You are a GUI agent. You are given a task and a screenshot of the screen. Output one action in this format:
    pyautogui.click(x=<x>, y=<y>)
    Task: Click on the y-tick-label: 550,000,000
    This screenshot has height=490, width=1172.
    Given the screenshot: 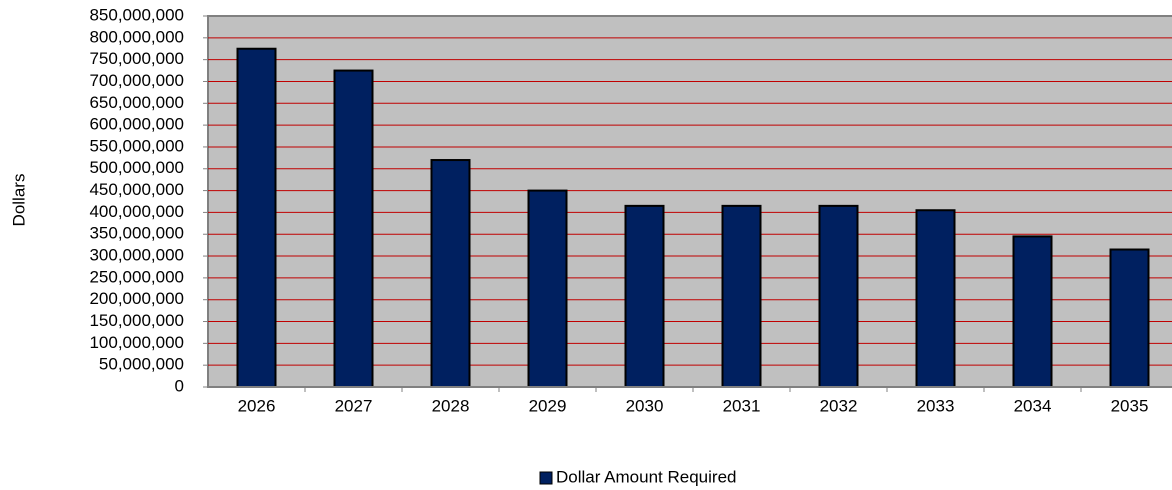 What is the action you would take?
    pyautogui.click(x=136, y=145)
    